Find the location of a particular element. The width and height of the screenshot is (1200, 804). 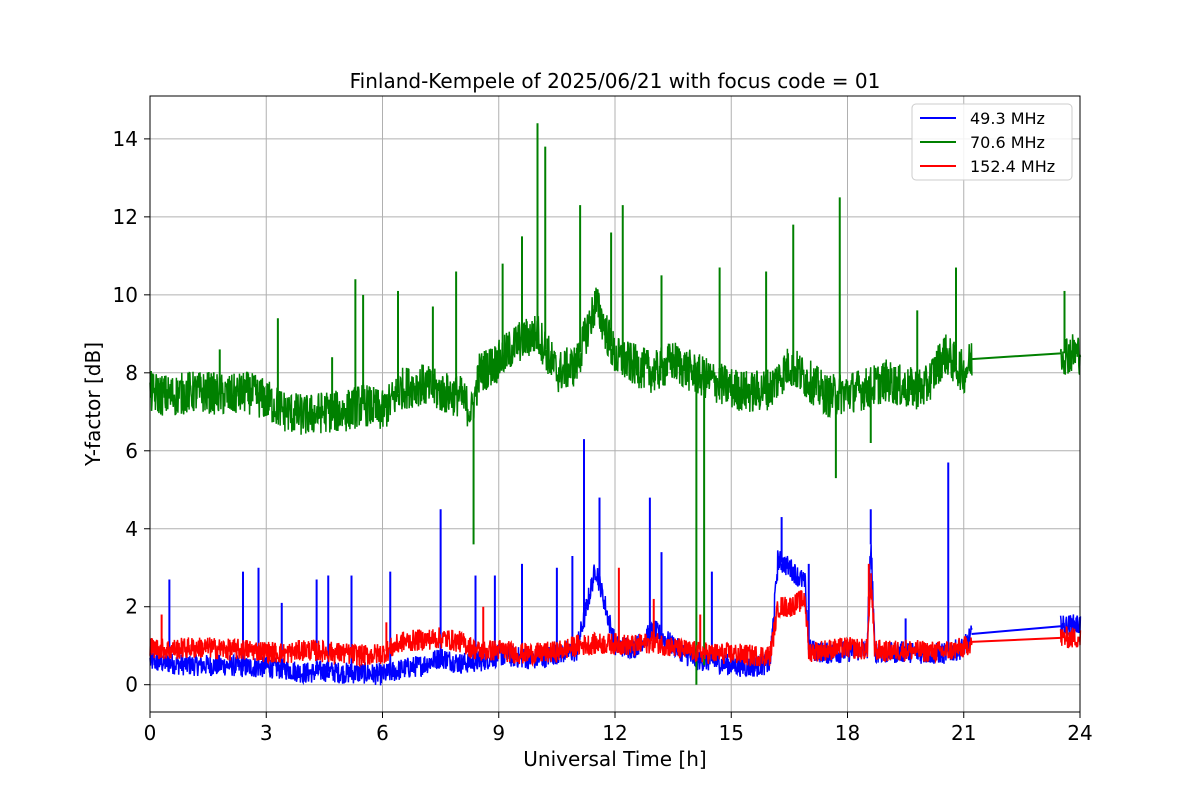

x-axis-label: Universal Time [h] is located at coordinates (614, 759).